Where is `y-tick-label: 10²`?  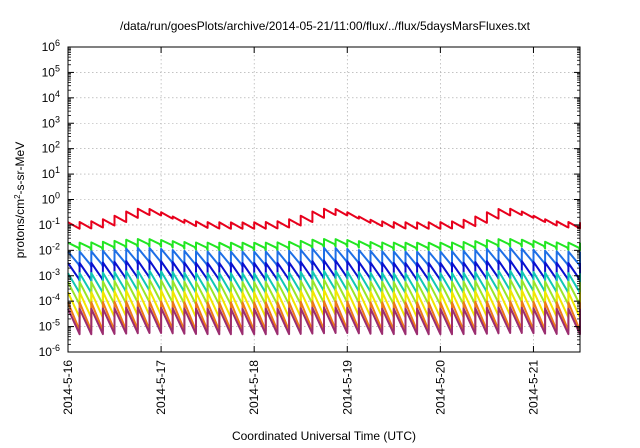 y-tick-label: 10² is located at coordinates (51, 148).